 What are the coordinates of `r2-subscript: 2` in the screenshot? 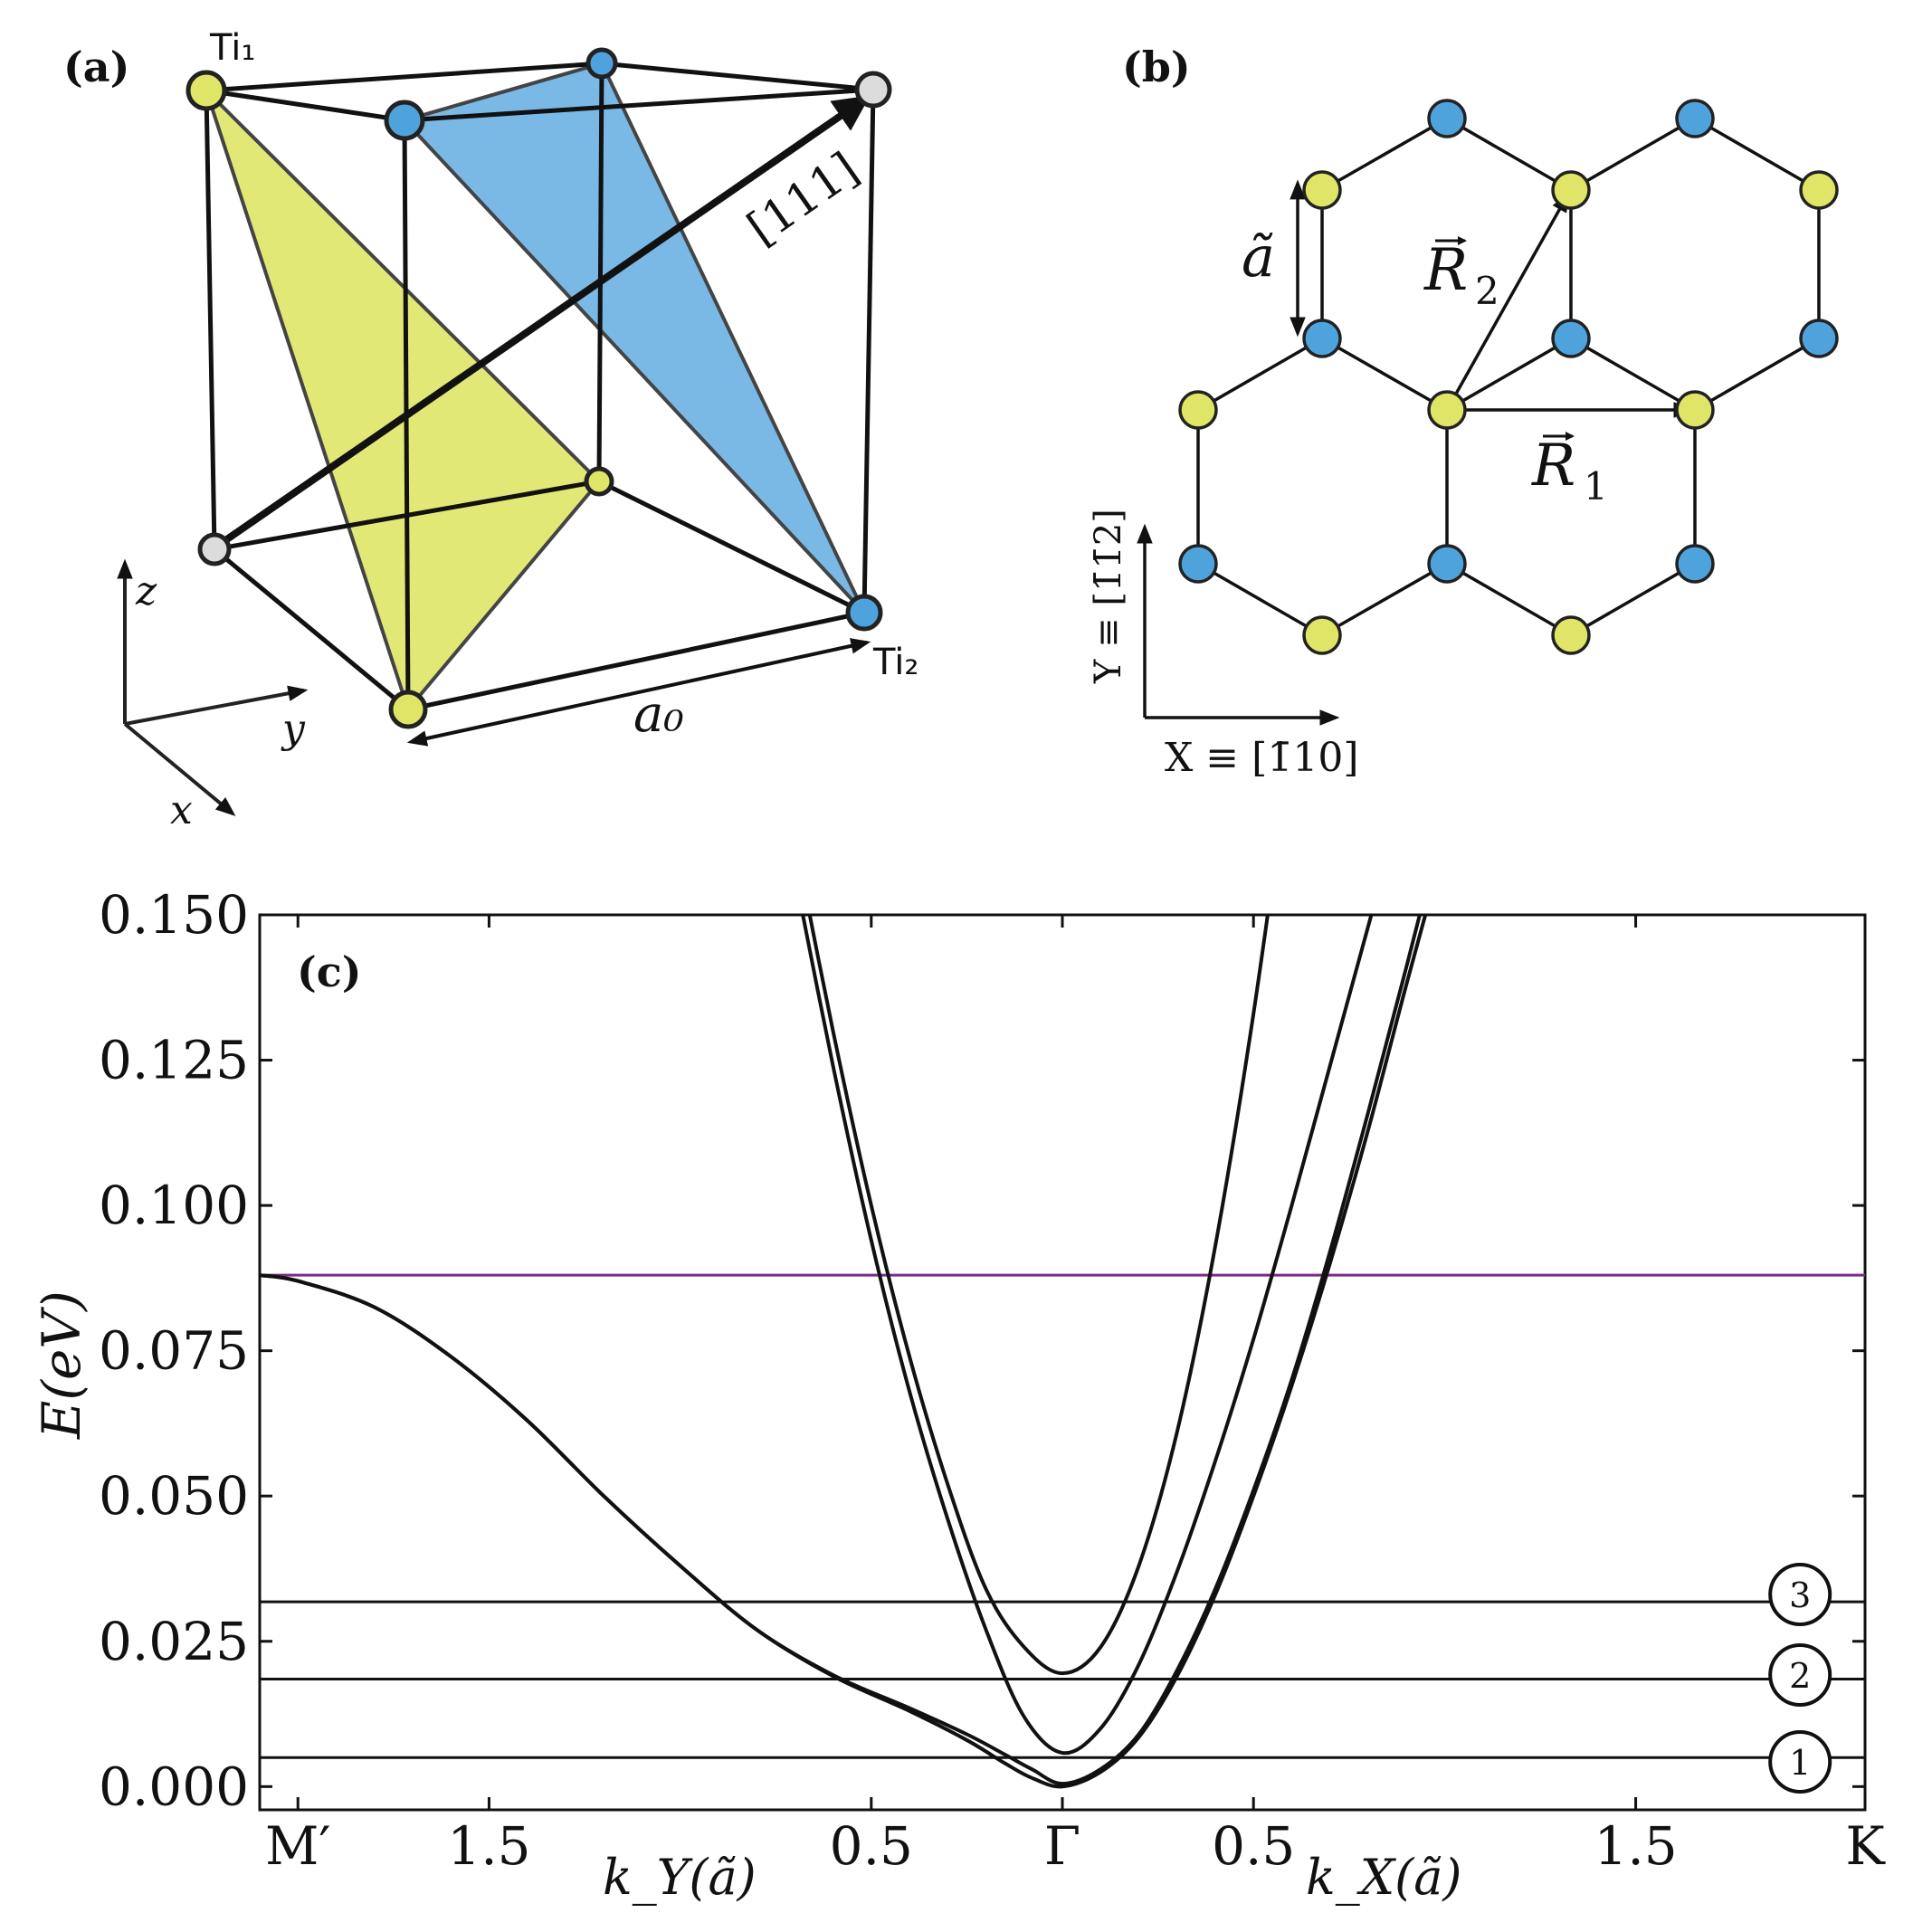 It's located at (1487, 291).